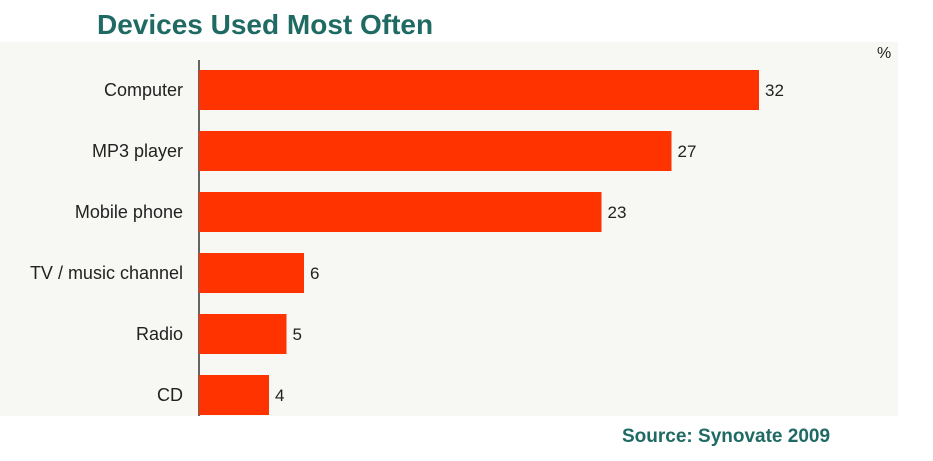 The height and width of the screenshot is (461, 933). Describe the element at coordinates (617, 212) in the screenshot. I see `value-label: 23` at that location.